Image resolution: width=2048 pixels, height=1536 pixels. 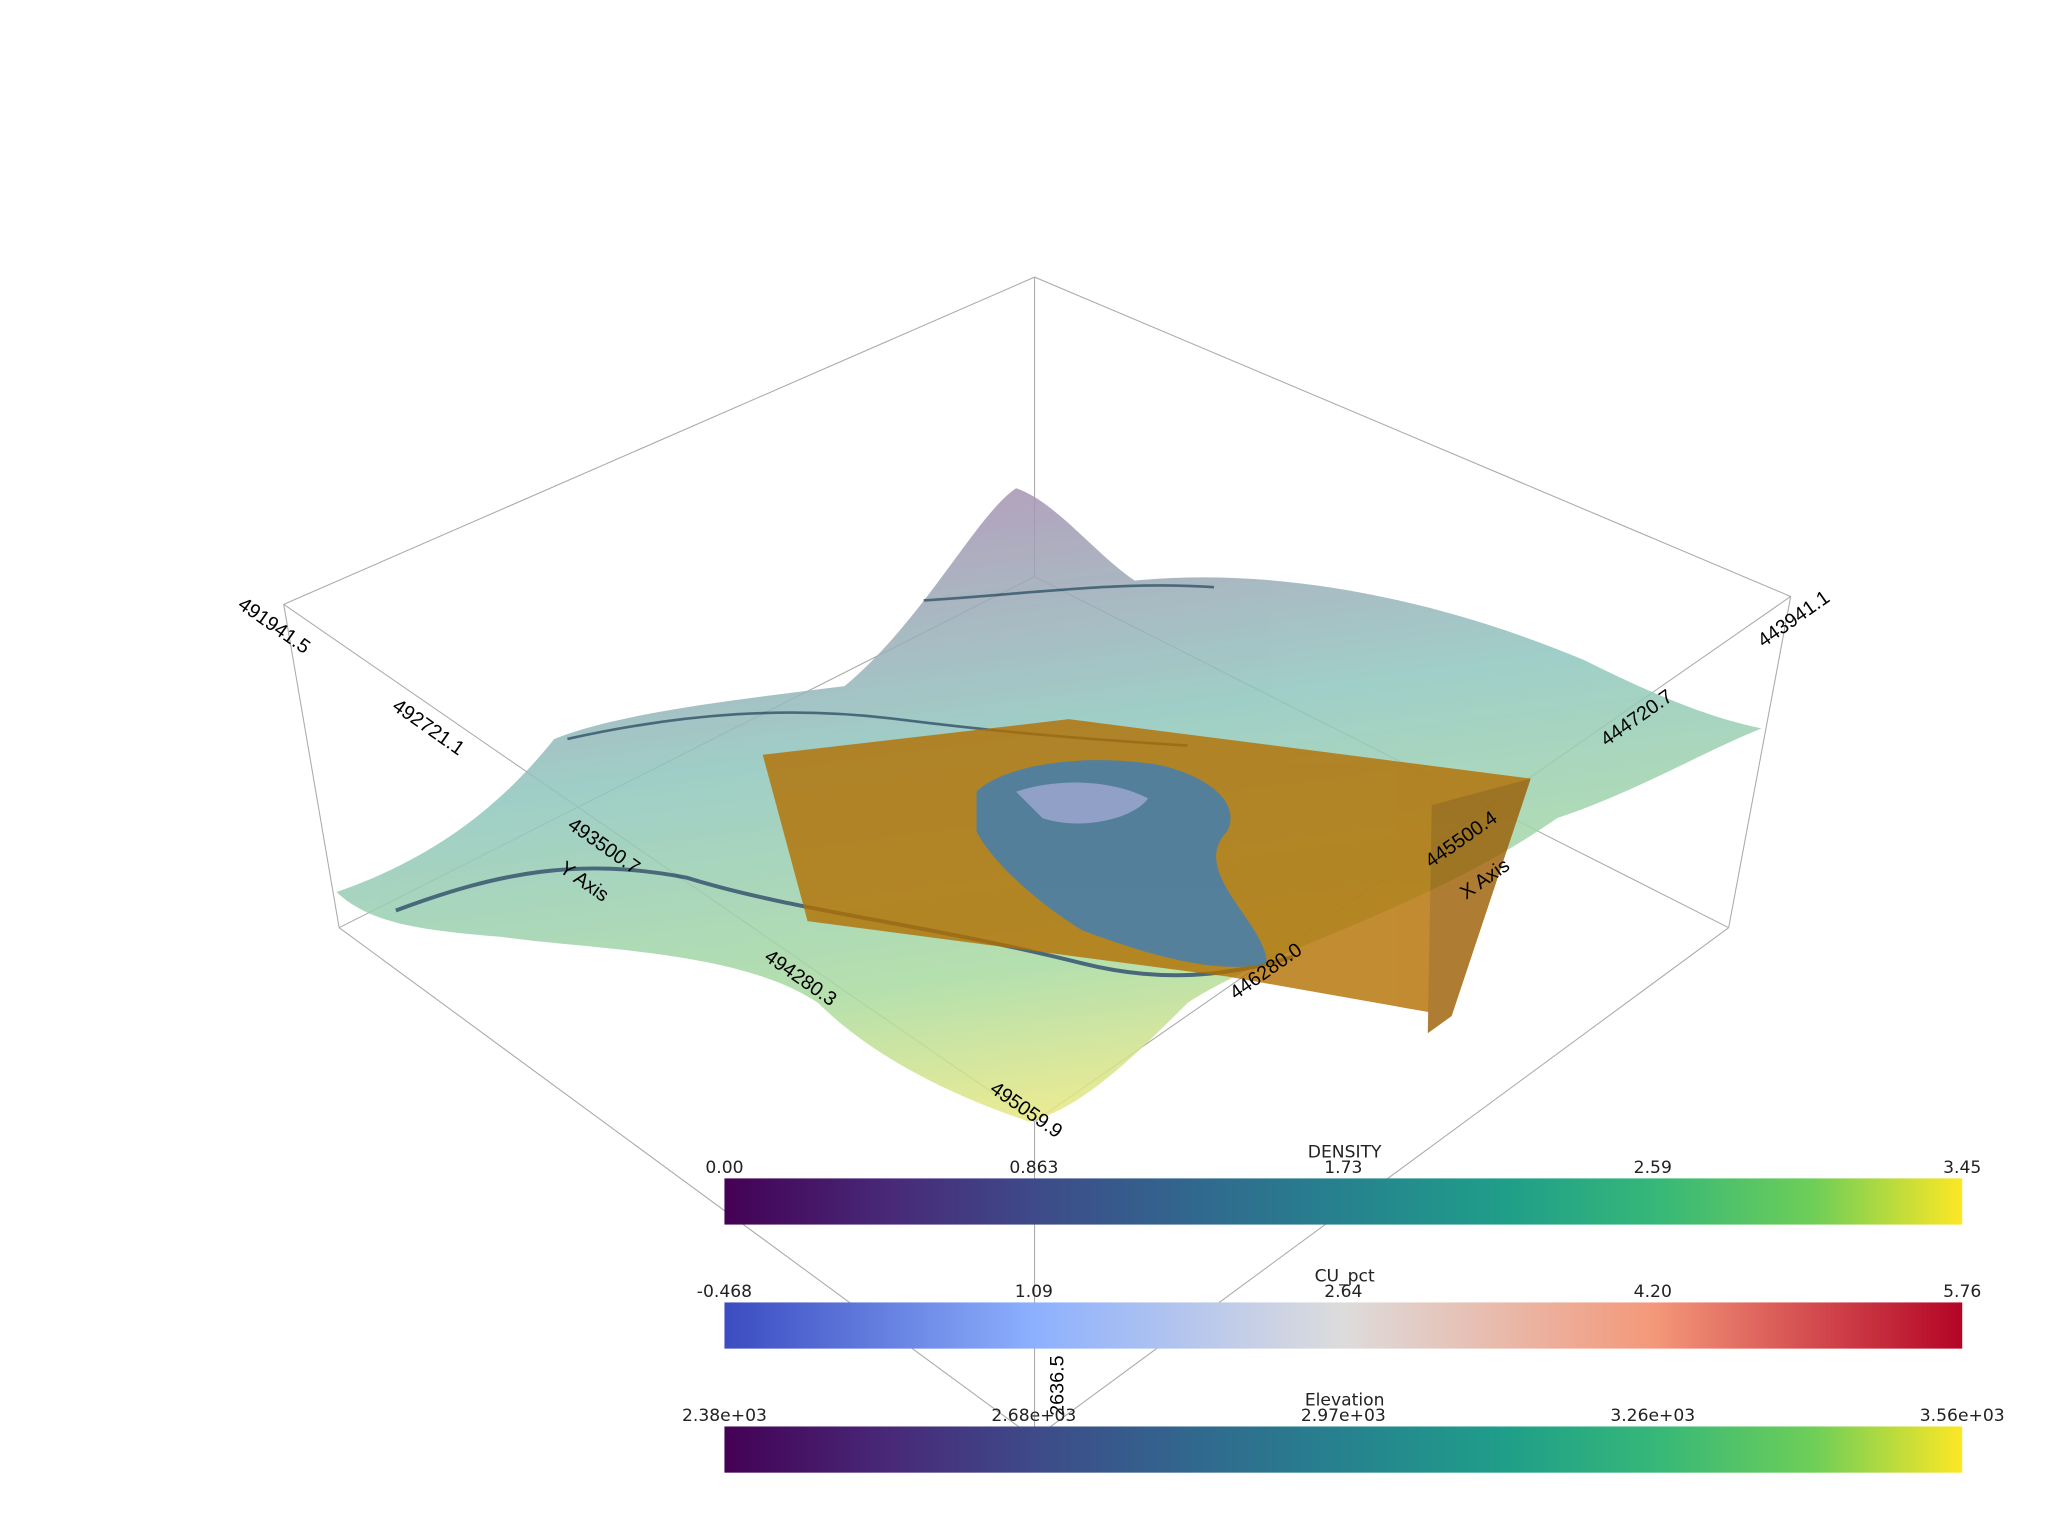 What do you see at coordinates (1962, 1292) in the screenshot?
I see `scalar-bar-label: 5.76` at bounding box center [1962, 1292].